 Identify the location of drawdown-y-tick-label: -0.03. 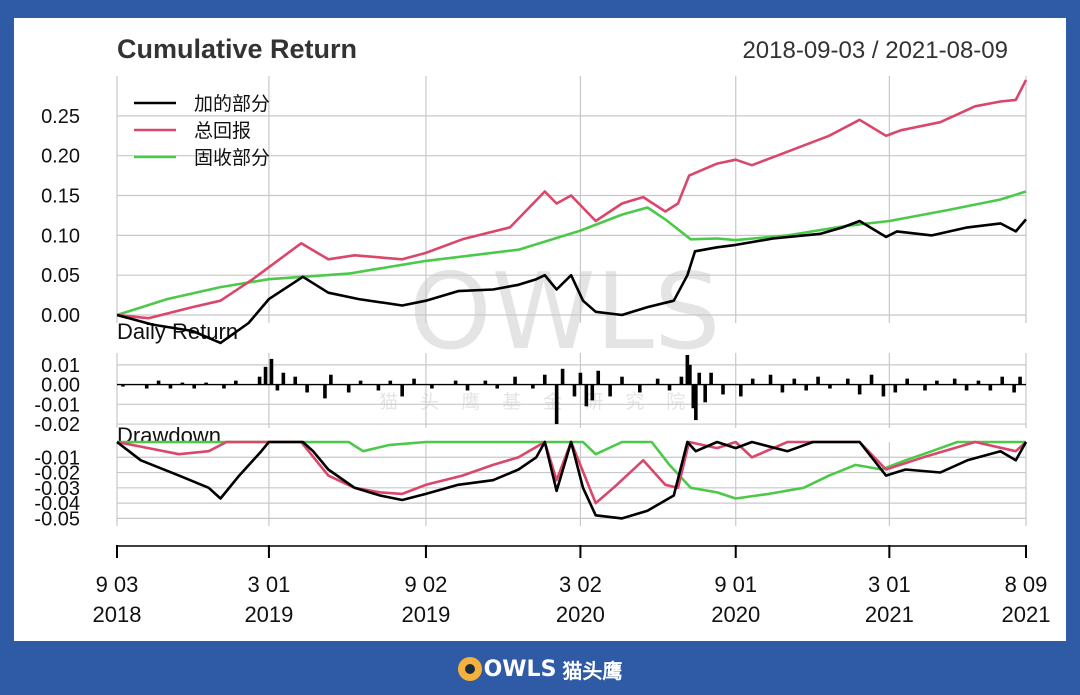
(57, 489).